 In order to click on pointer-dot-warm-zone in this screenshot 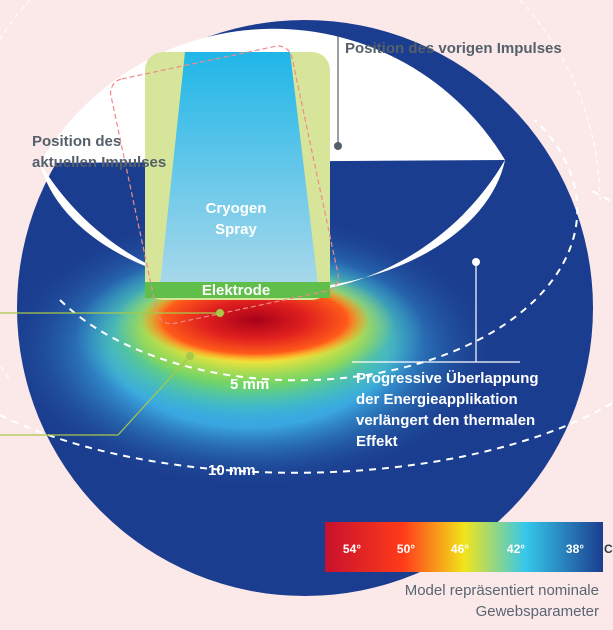, I will do `click(190, 356)`.